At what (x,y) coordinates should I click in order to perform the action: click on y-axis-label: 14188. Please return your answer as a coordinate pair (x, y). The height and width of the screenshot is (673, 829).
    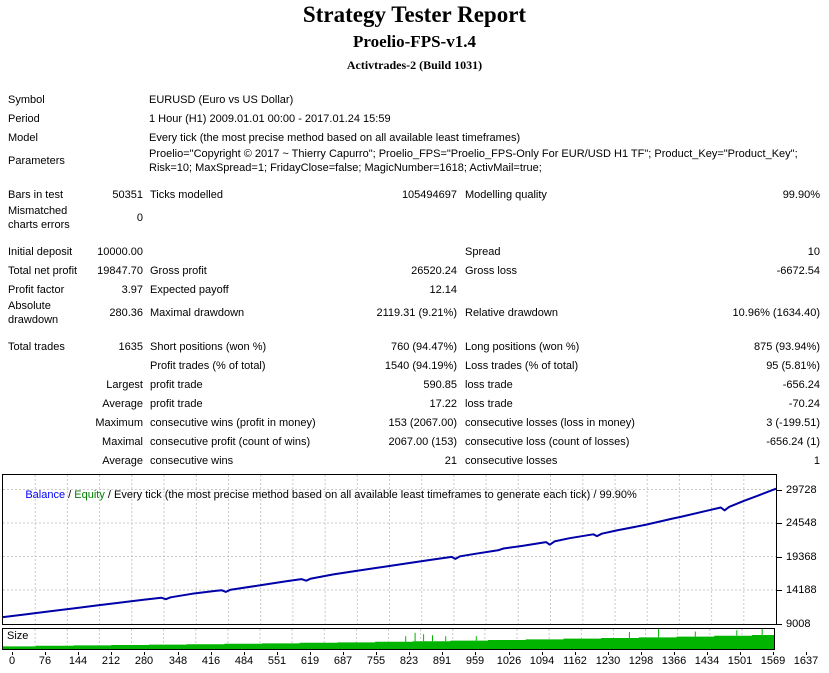
    Looking at the image, I should click on (801, 590).